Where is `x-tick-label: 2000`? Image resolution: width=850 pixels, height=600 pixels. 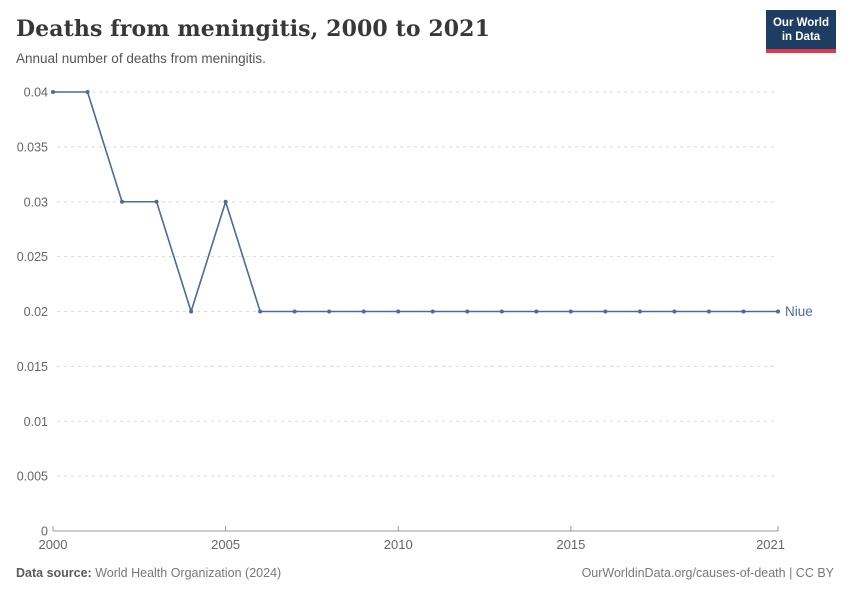
x-tick-label: 2000 is located at coordinates (53, 544).